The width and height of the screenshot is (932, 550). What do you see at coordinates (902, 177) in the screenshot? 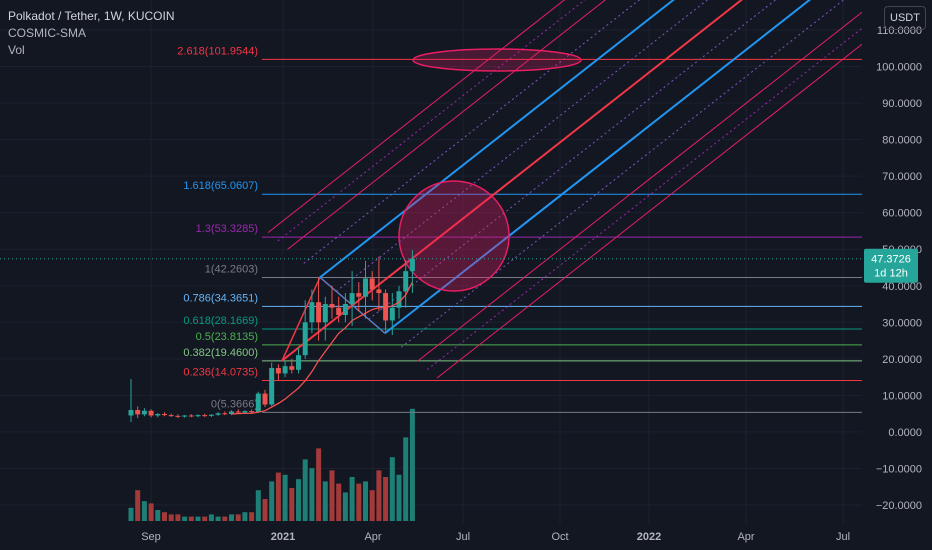
I see `price-tick-label: 70.0000` at bounding box center [902, 177].